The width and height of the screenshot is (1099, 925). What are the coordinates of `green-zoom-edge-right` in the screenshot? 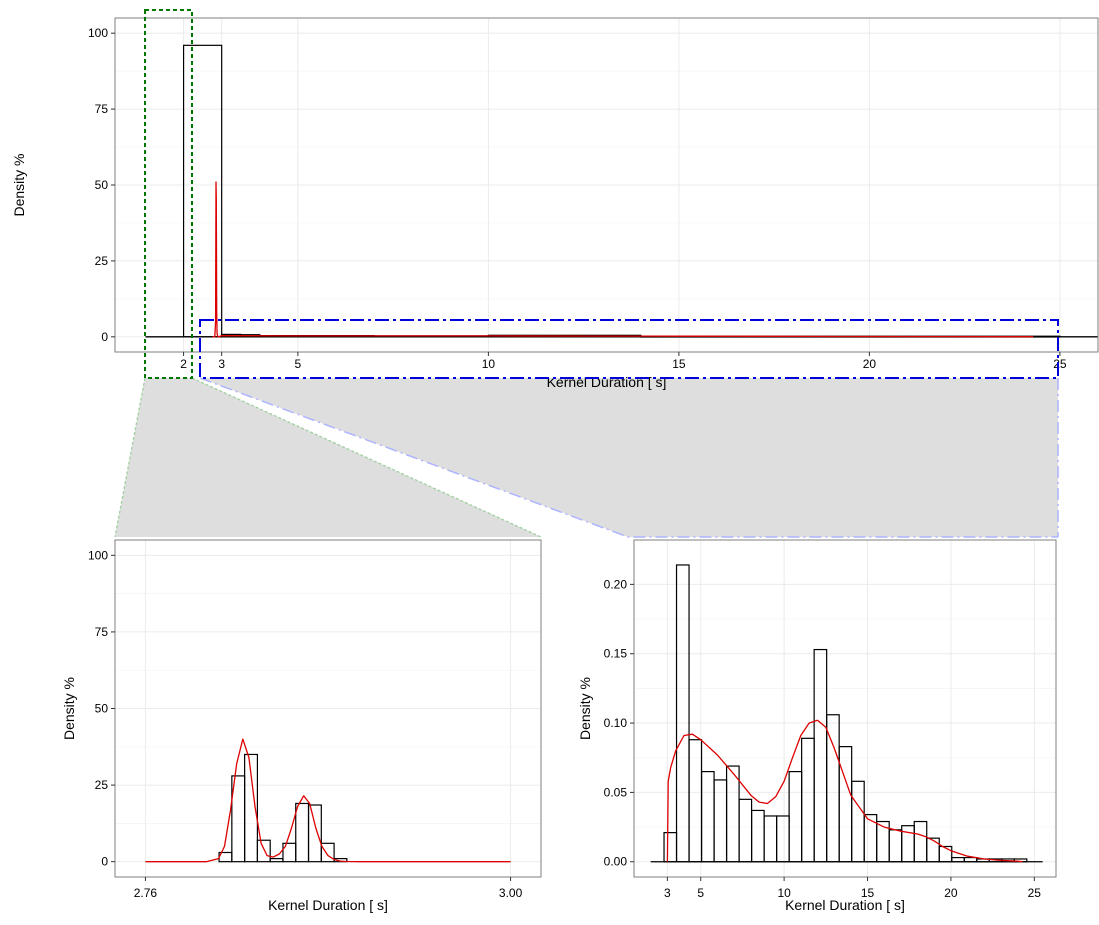 It's located at (366, 457).